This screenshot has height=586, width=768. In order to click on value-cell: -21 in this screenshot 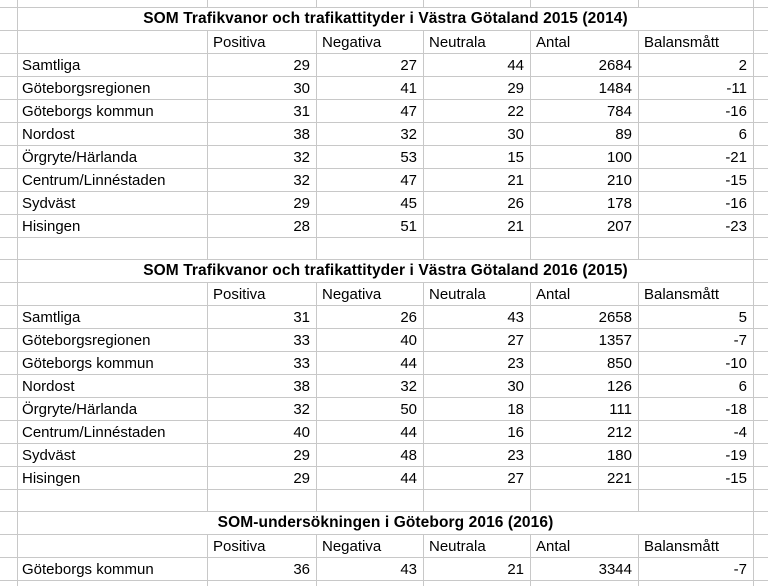, I will do `click(696, 157)`.